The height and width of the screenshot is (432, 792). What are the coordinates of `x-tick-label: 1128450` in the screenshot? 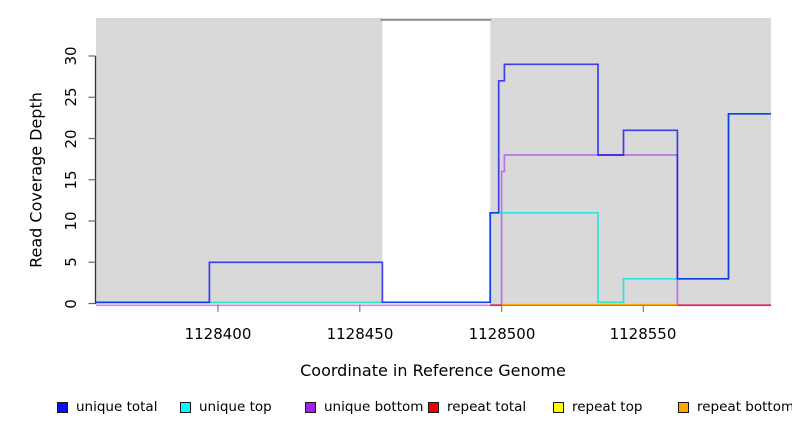 It's located at (360, 334).